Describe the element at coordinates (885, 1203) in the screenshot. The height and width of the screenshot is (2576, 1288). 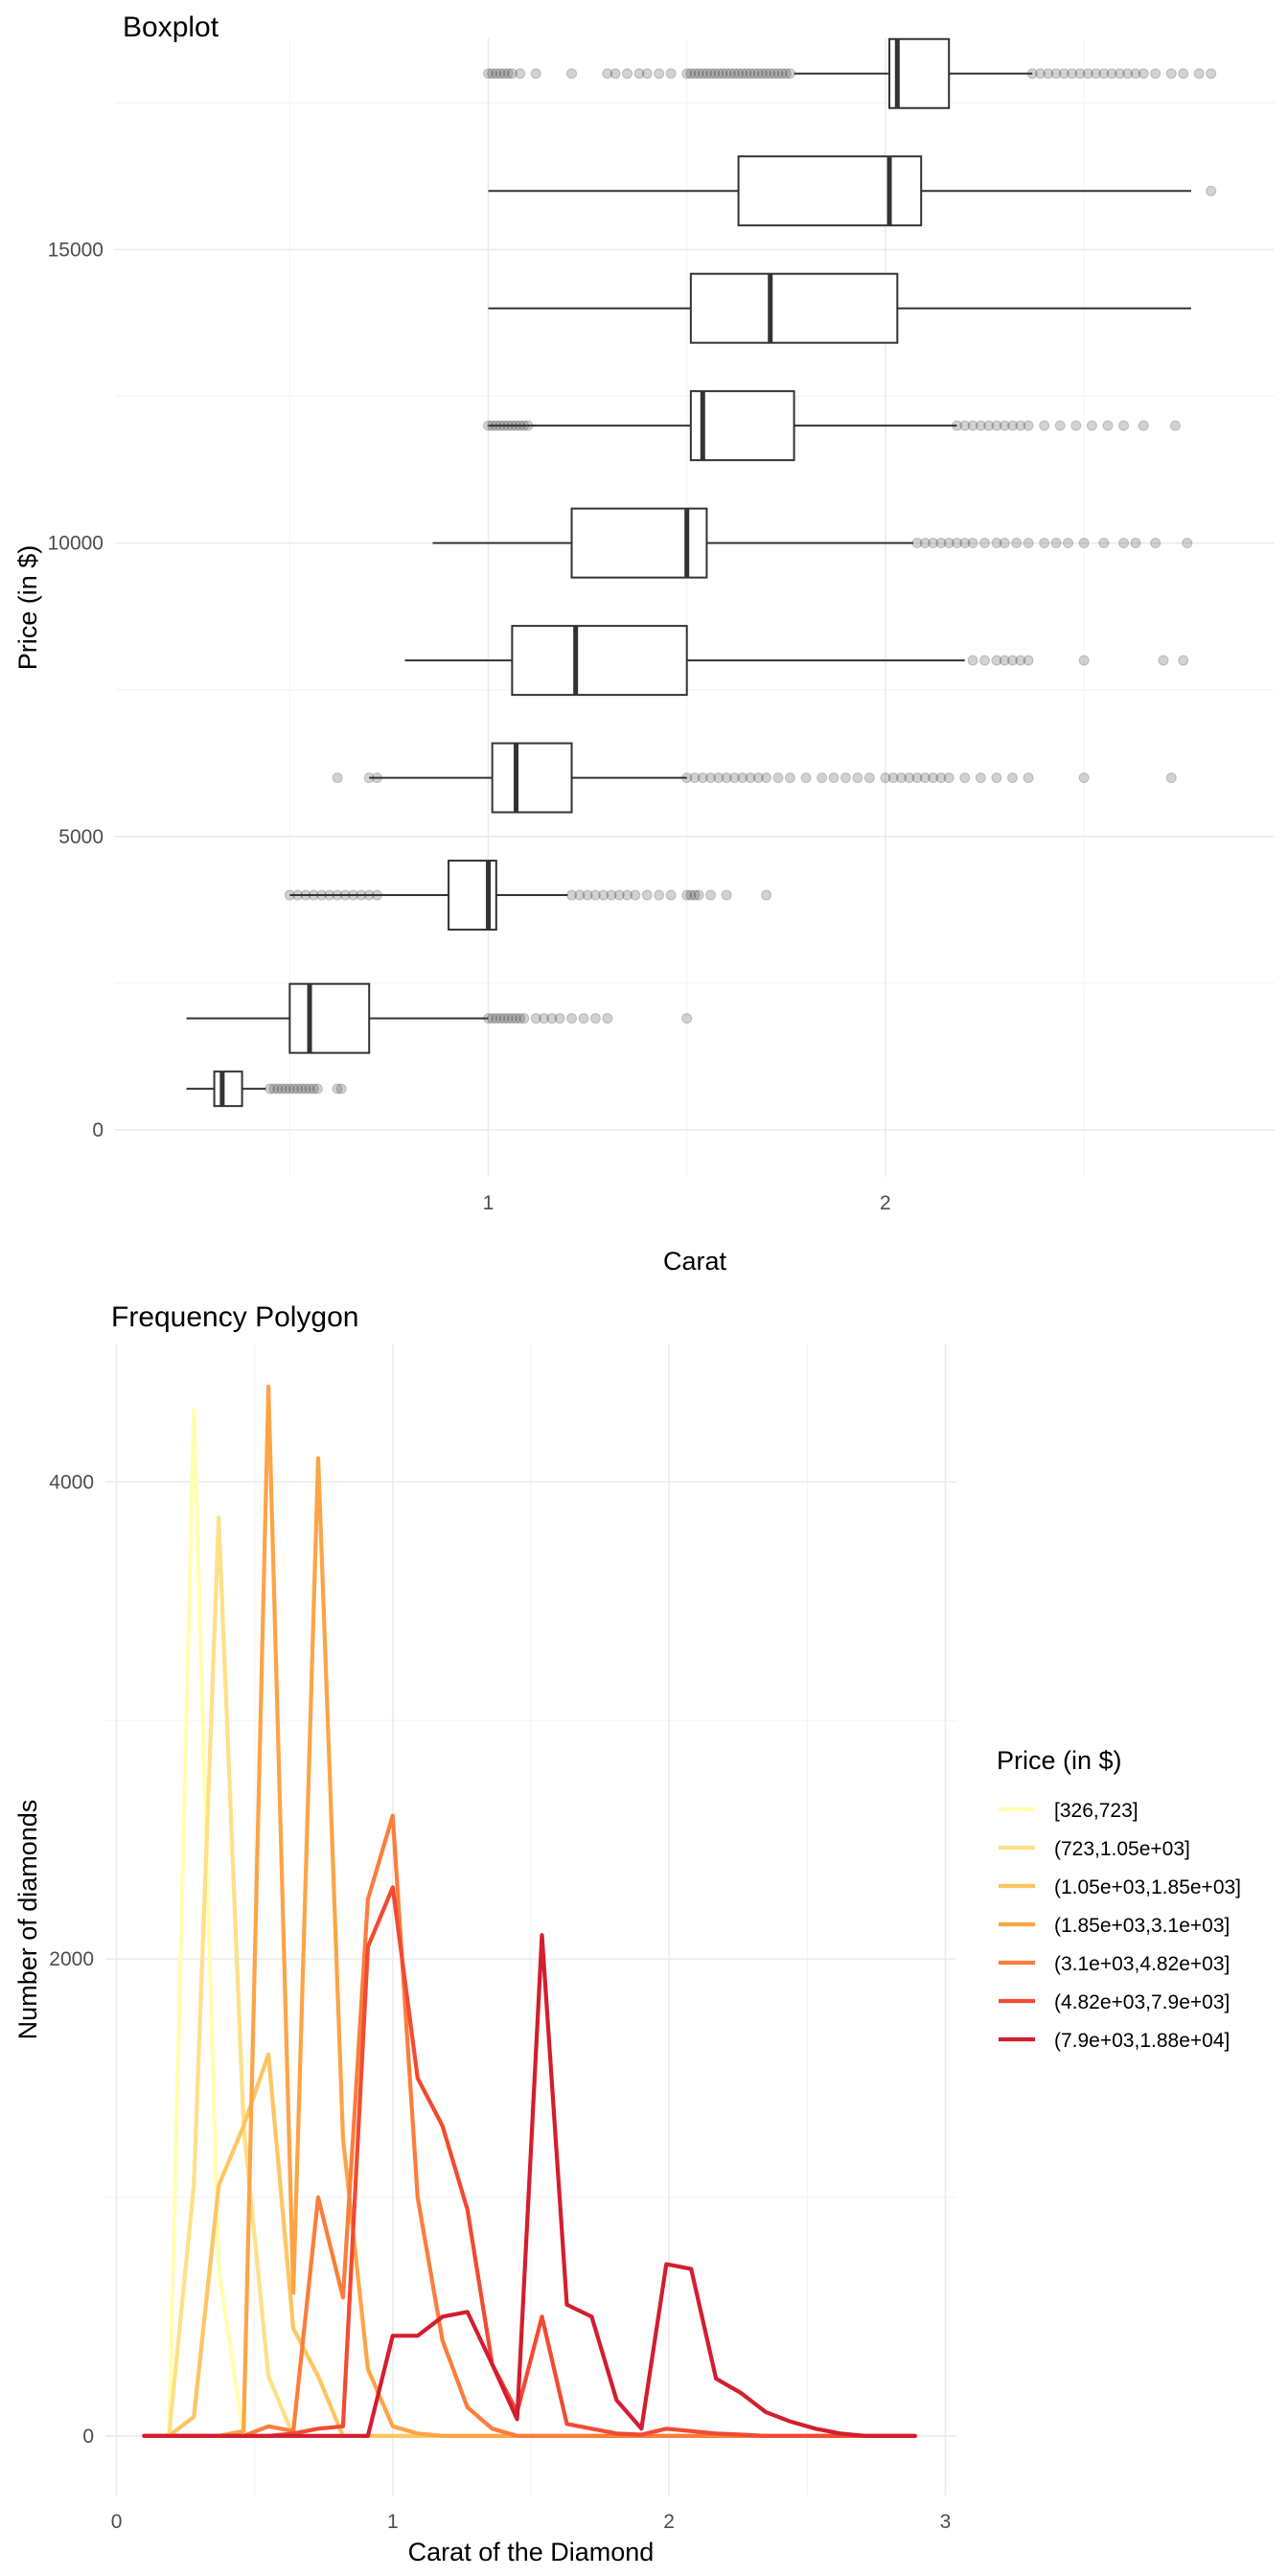
I see `boxplot-x-tick-label: 2` at that location.